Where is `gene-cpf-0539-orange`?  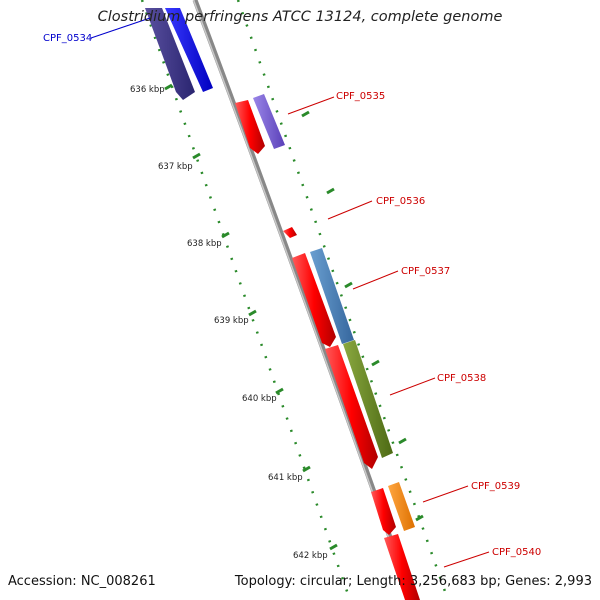 gene-cpf-0539-orange is located at coordinates (401, 506).